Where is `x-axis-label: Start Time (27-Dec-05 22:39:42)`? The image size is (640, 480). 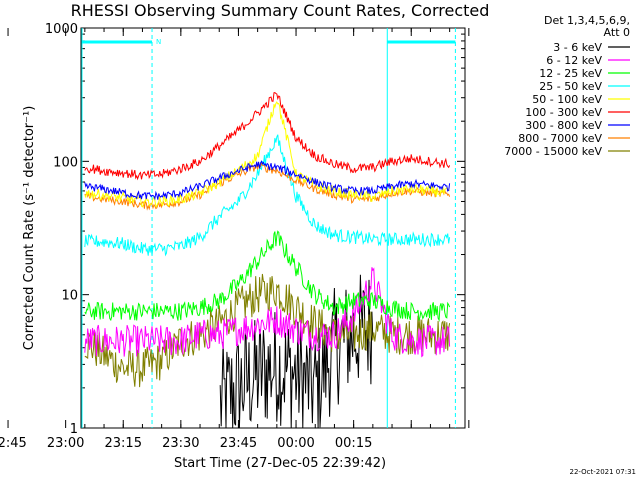 x-axis-label: Start Time (27-Dec-05 22:39:42) is located at coordinates (280, 463).